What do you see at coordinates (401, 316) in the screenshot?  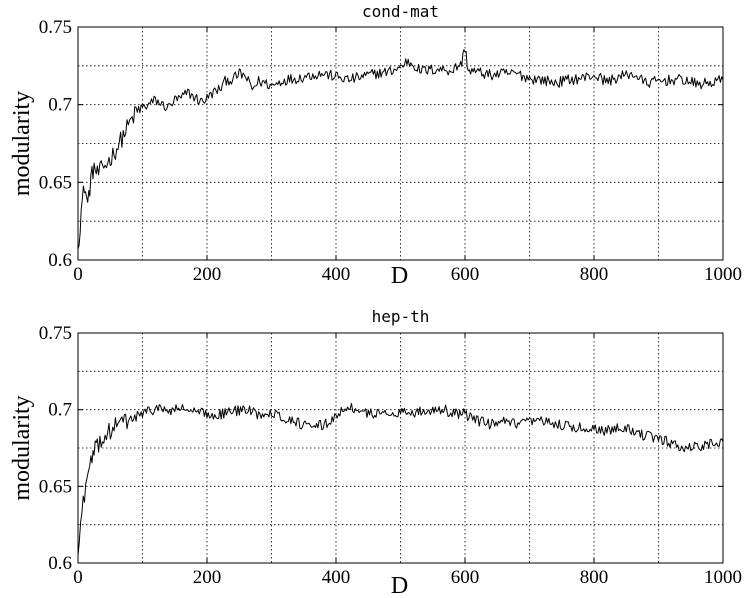 I see `chart-title: hep-th` at bounding box center [401, 316].